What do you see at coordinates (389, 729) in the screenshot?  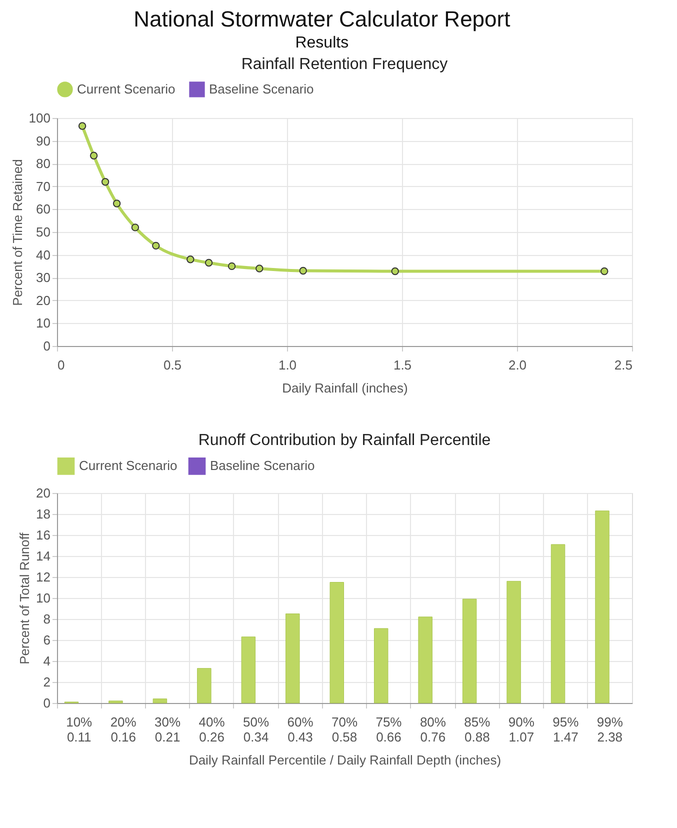 I see `x-tick-label: 75% 0.66` at bounding box center [389, 729].